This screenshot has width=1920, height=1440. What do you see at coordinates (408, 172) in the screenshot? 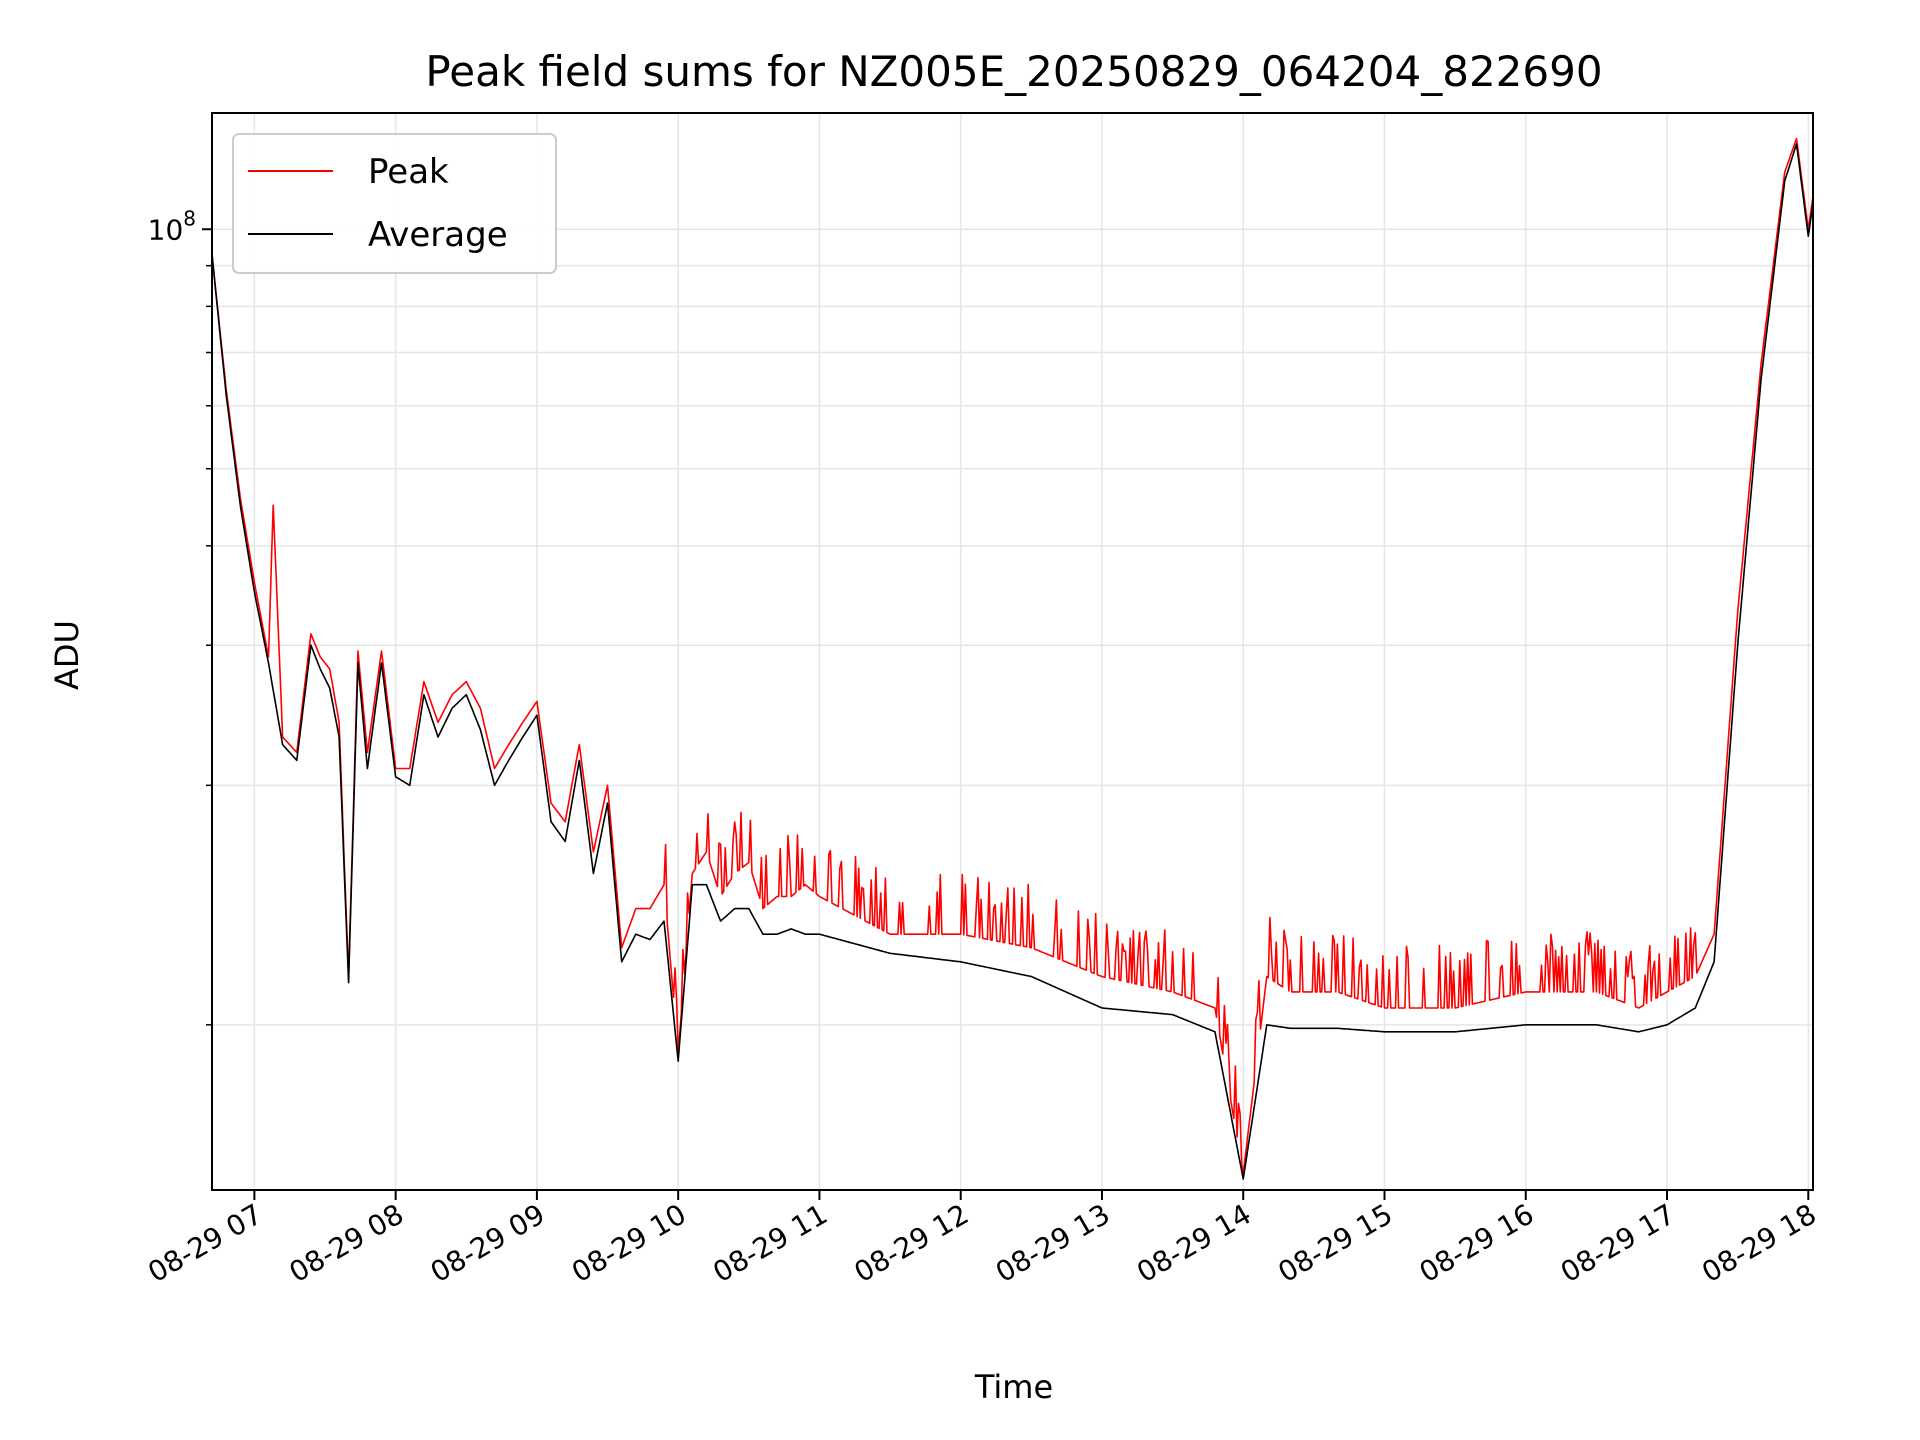
I see `legend-label-peak: Peak` at bounding box center [408, 172].